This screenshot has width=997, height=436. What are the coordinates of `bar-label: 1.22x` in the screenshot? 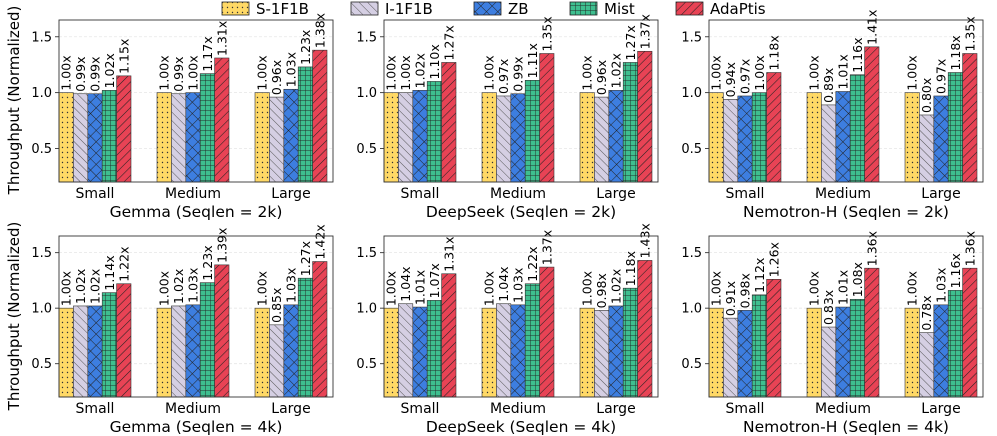 It's located at (532, 264).